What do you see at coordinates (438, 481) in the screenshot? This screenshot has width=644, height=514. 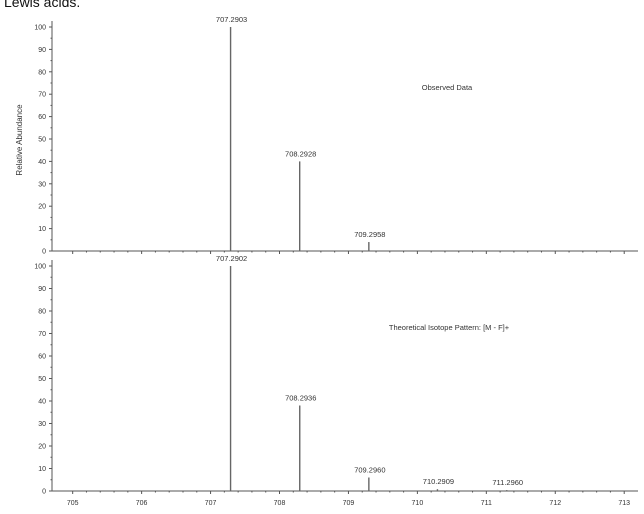 I see `peak-label: 710.2909` at bounding box center [438, 481].